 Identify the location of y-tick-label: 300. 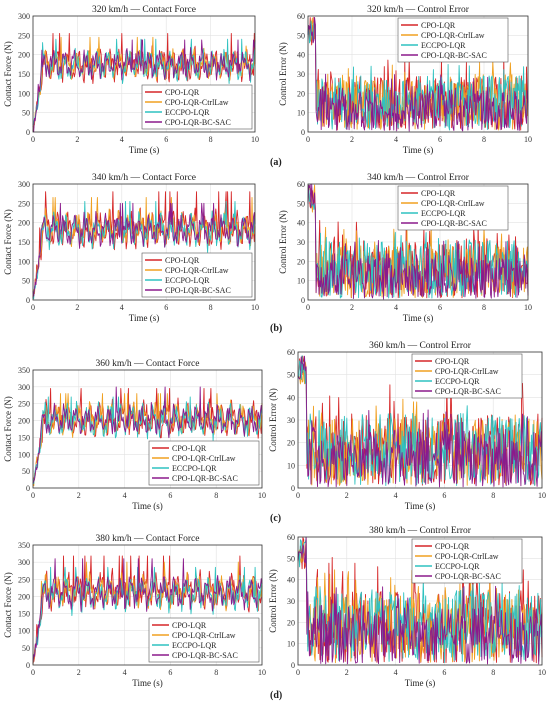
(24, 184).